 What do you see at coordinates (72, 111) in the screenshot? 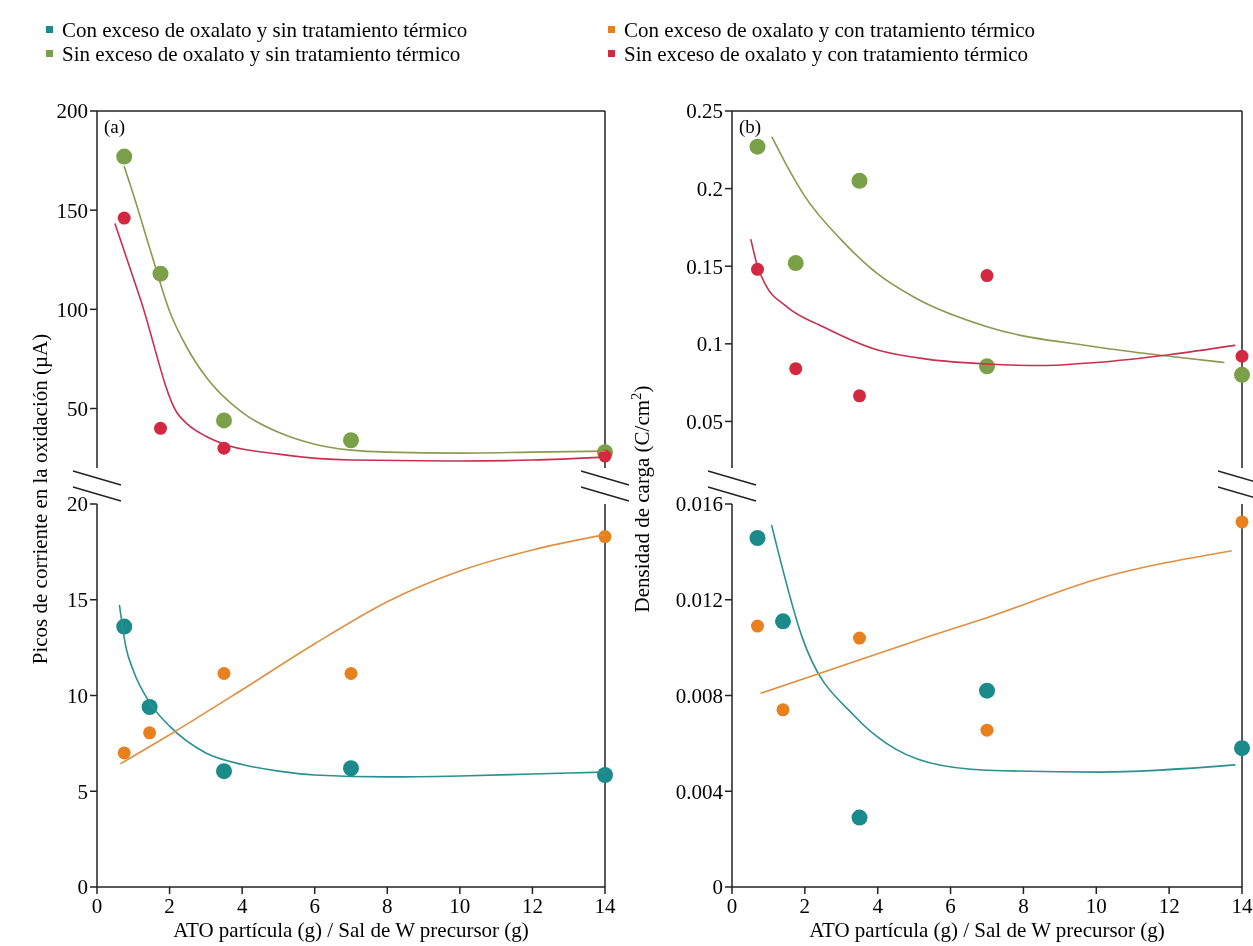
I see `y-tick-label: 200` at bounding box center [72, 111].